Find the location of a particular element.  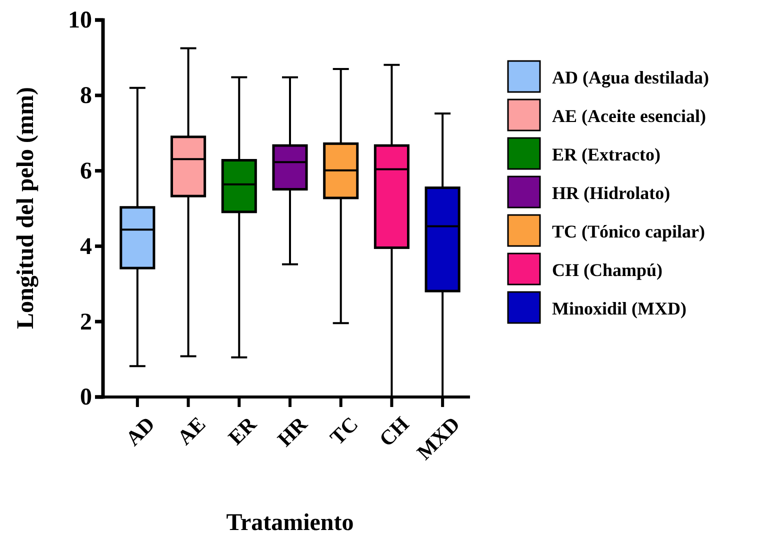

x-tick-label: AE is located at coordinates (191, 431).